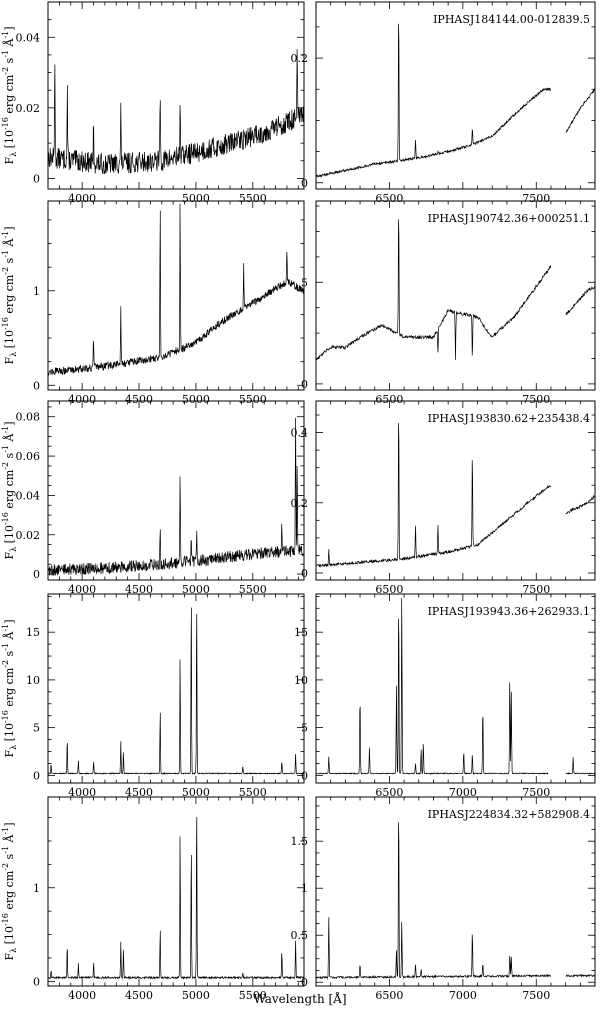 The height and width of the screenshot is (1014, 600). Describe the element at coordinates (509, 418) in the screenshot. I see `panel-object-name: IPHASJ193830.62+235438.4` at that location.